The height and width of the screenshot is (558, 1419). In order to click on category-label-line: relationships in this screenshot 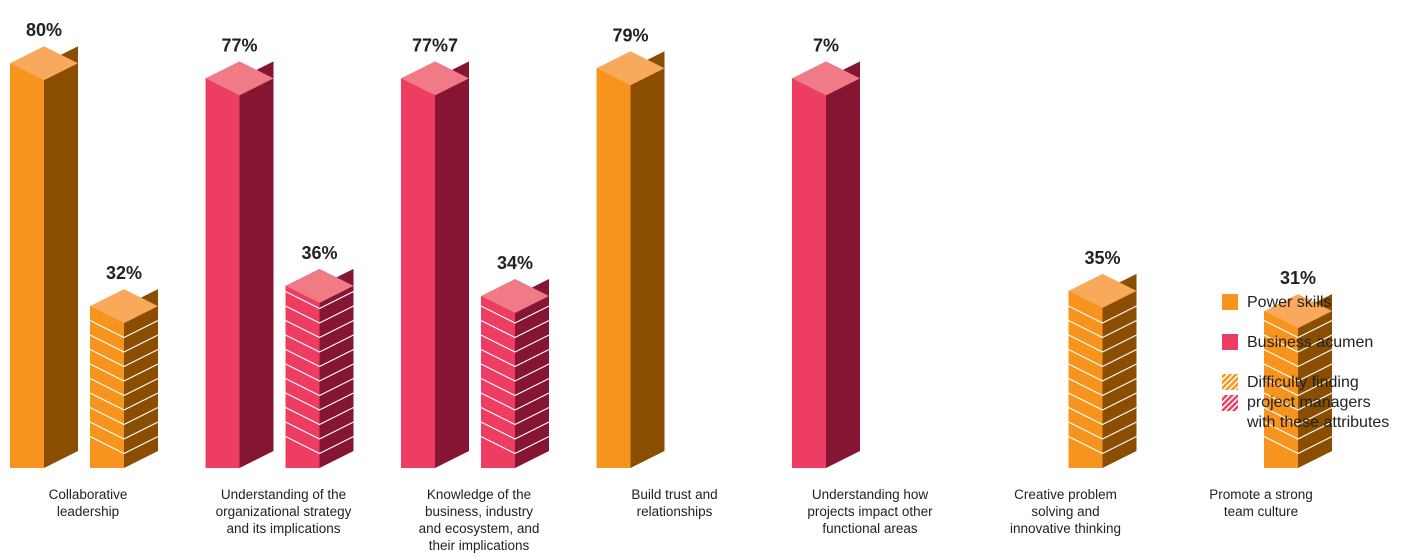, I will do `click(675, 511)`.